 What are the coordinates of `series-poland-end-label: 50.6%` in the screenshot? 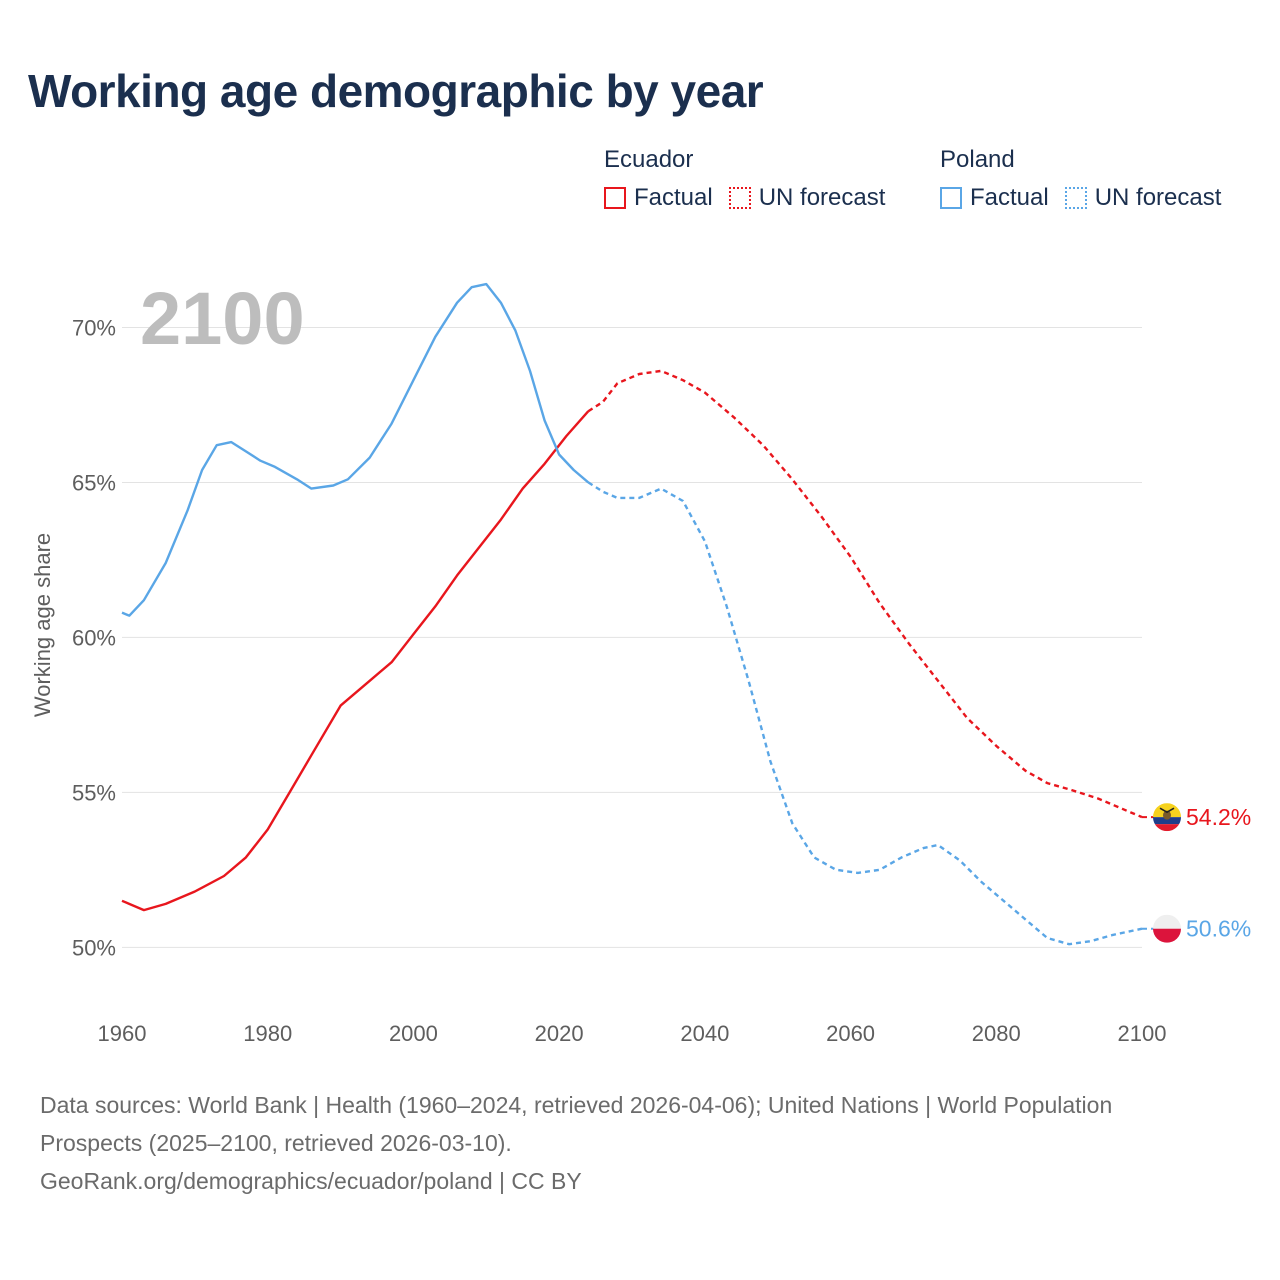 It's located at (1218, 929).